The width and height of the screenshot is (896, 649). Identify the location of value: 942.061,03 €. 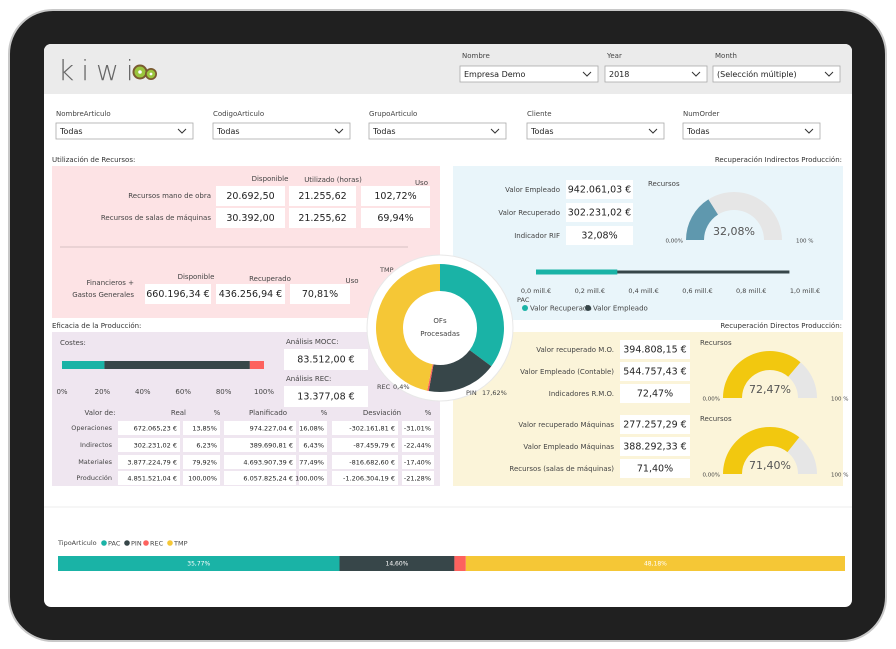
(599, 190).